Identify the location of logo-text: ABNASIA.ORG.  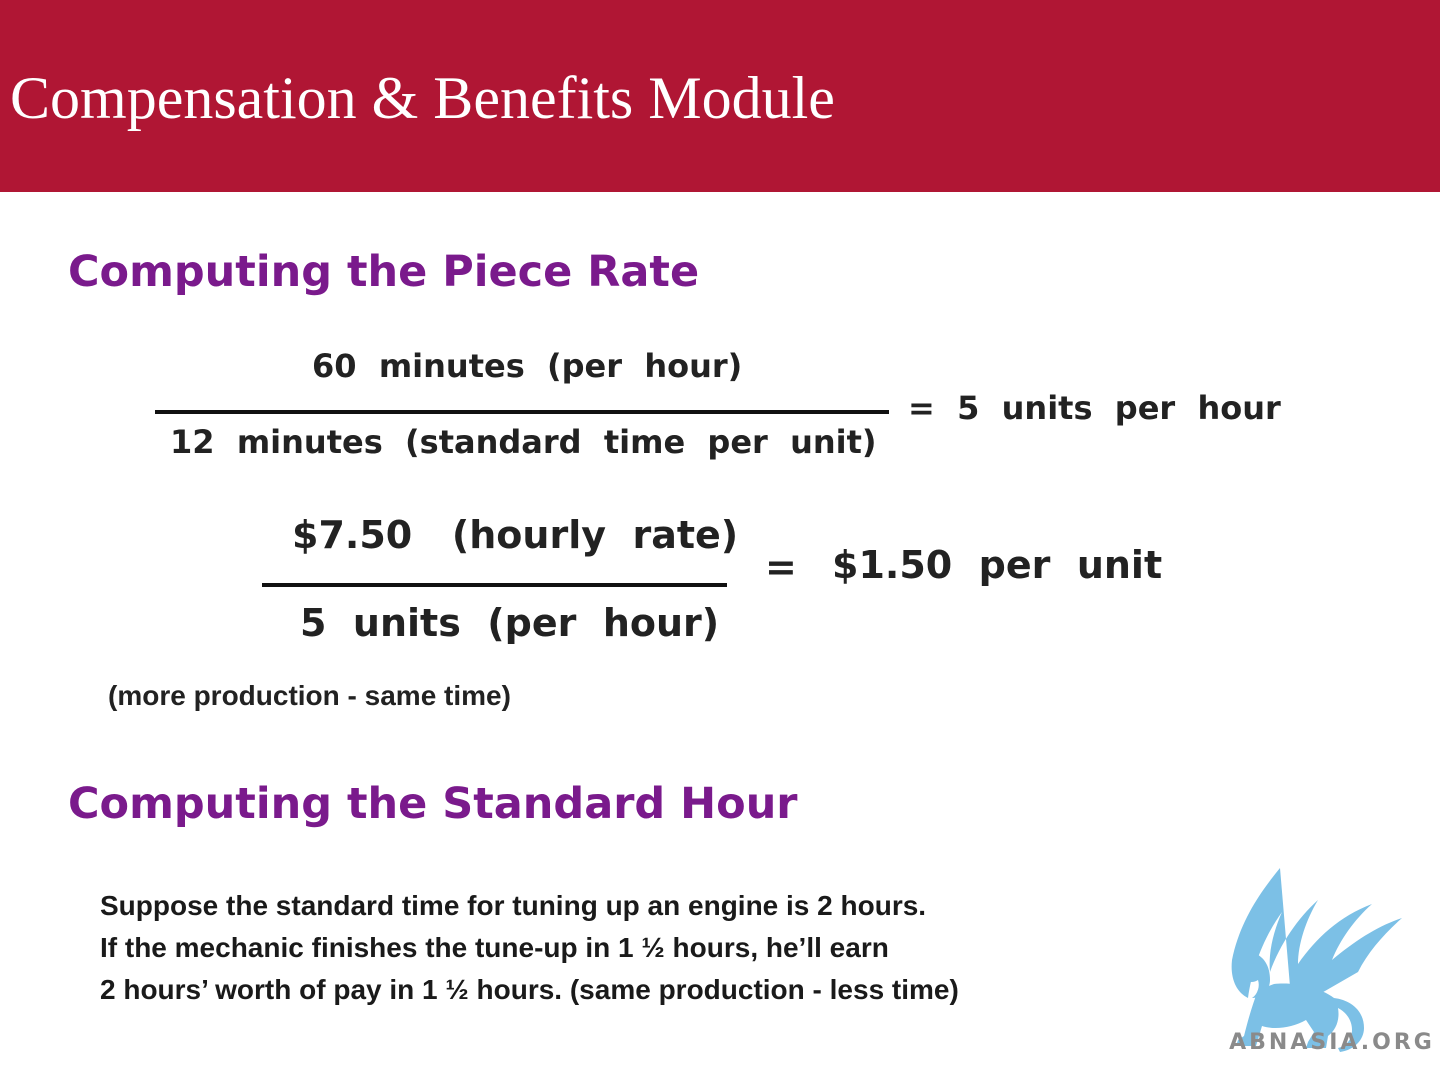
(1332, 1042).